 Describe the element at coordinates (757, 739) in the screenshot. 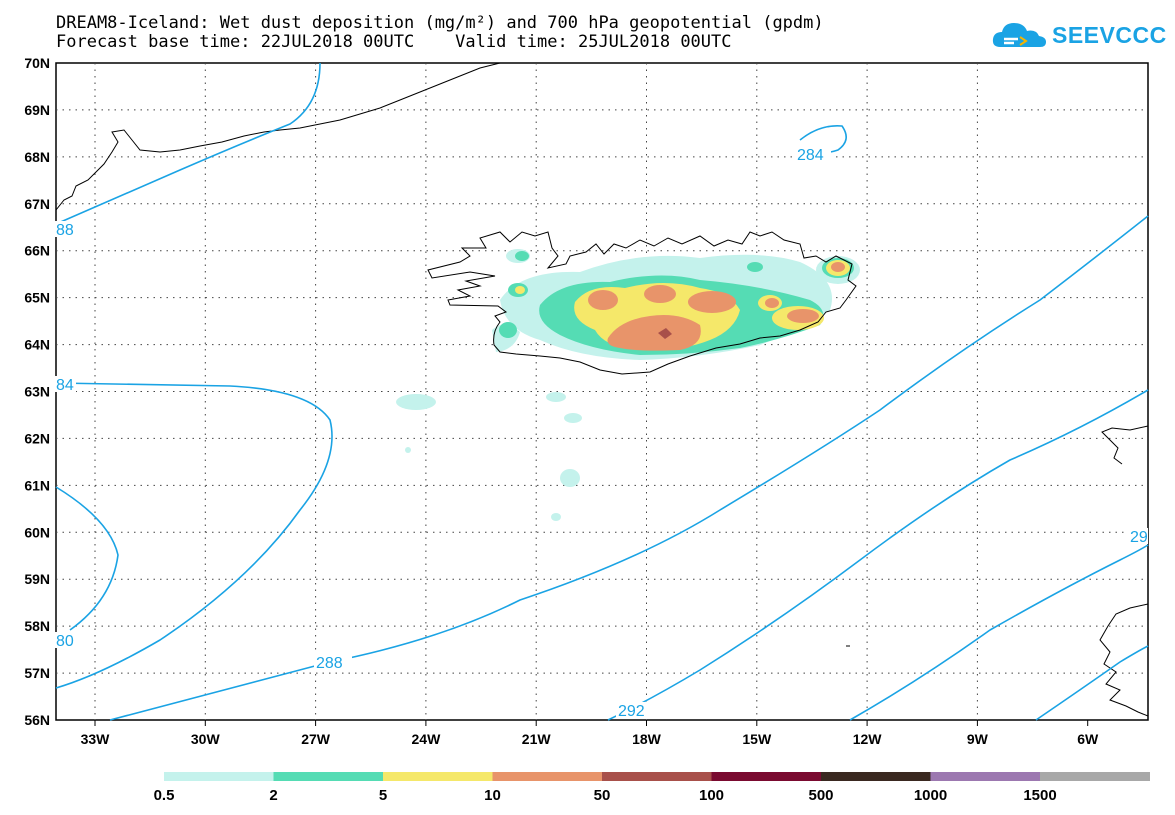

I see `longitude-label: 15W` at that location.